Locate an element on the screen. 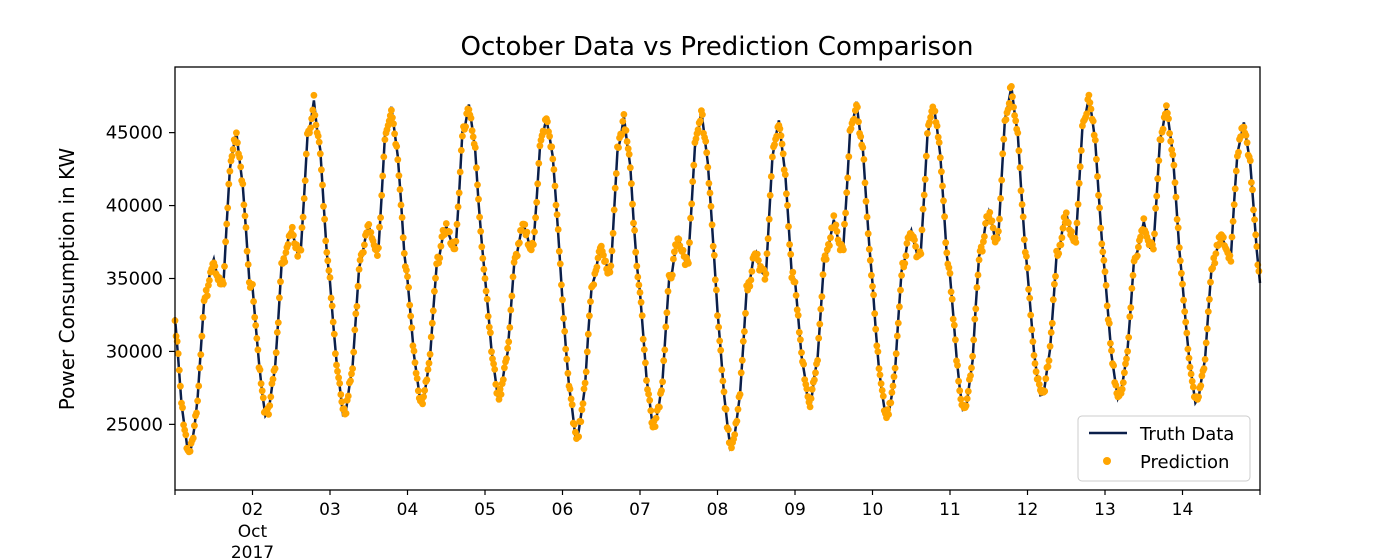 This screenshot has height=560, width=1400. x-tick-label: 06 is located at coordinates (563, 510).